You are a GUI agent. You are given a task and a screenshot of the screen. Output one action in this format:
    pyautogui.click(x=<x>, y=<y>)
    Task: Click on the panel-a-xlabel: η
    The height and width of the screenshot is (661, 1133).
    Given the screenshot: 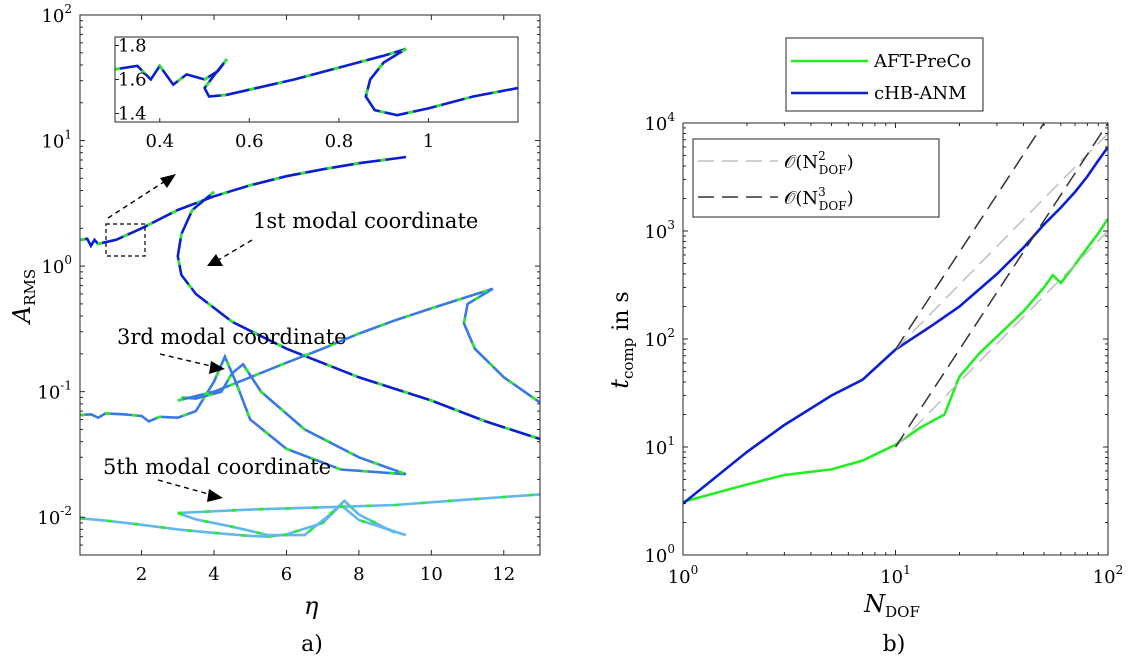 What is the action you would take?
    pyautogui.click(x=311, y=606)
    